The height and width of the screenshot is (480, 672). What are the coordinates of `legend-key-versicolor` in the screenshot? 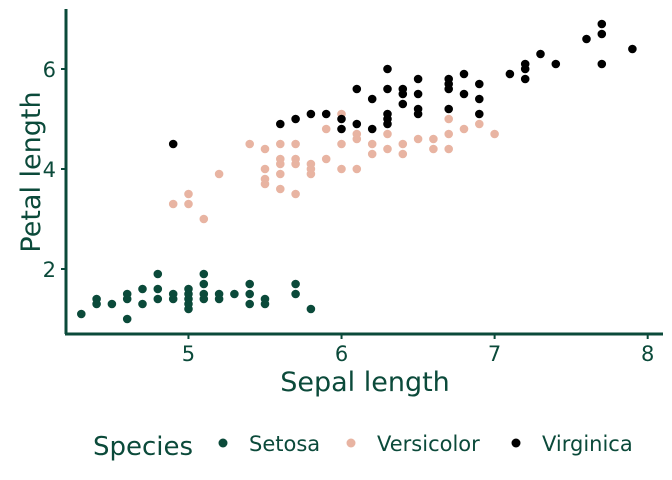 It's located at (351, 443).